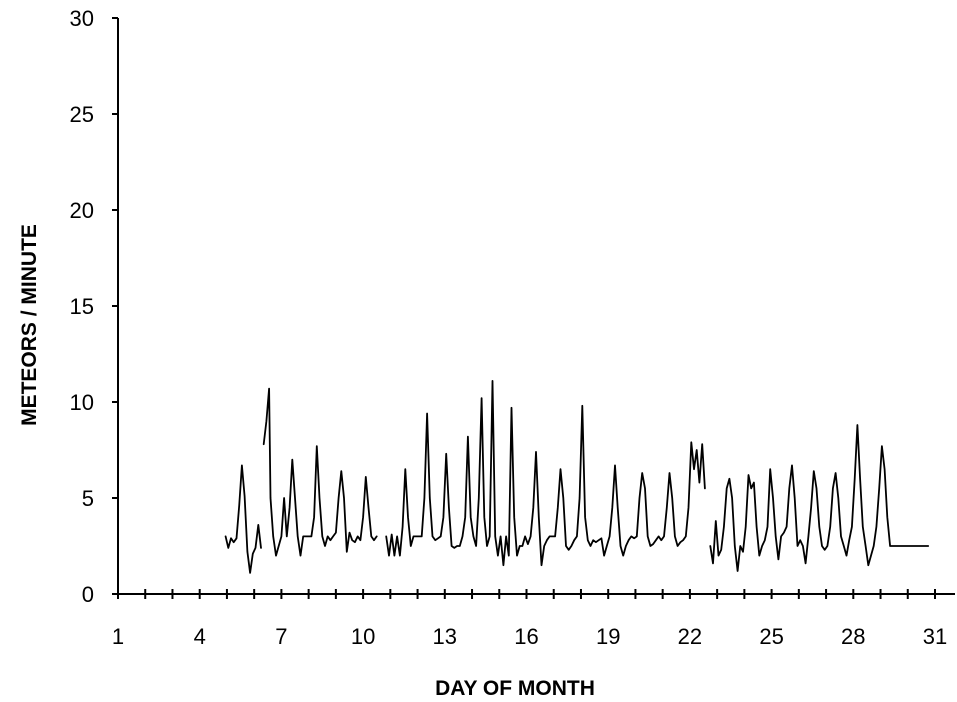  Describe the element at coordinates (82, 306) in the screenshot. I see `y-tick-label: 15` at that location.